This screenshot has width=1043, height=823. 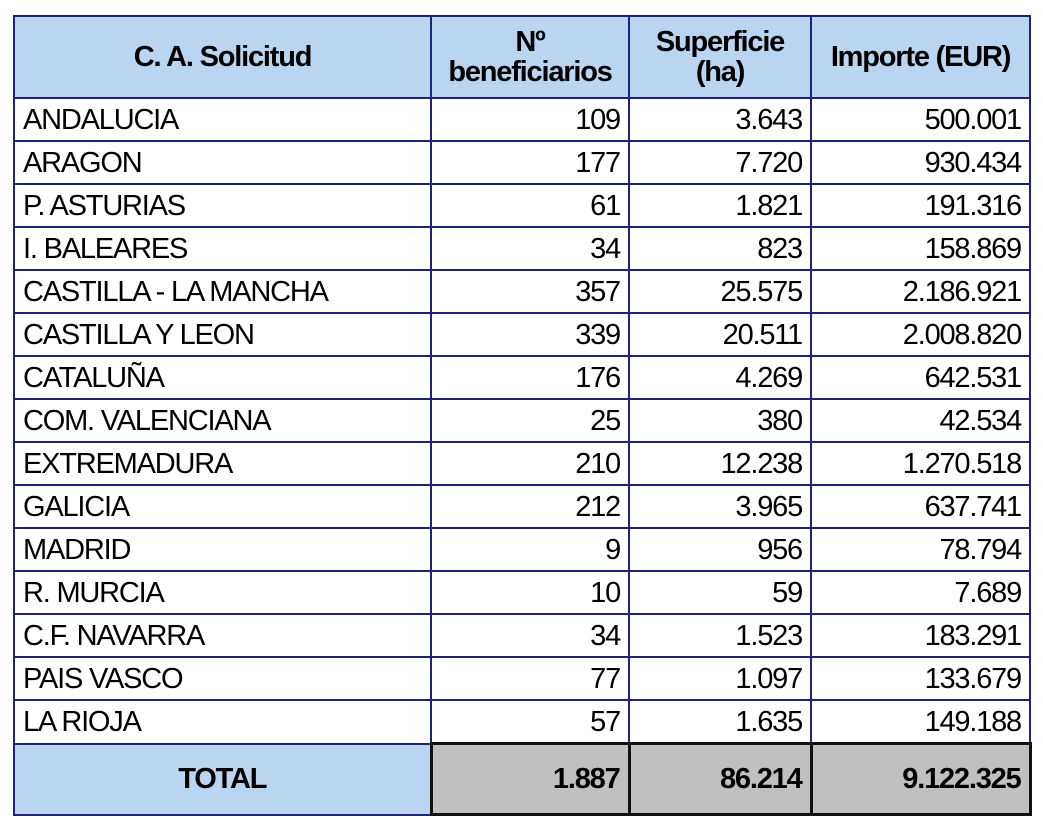 I want to click on data-row: PAIS VASCO 77 1.097 133.679, so click(x=522, y=678).